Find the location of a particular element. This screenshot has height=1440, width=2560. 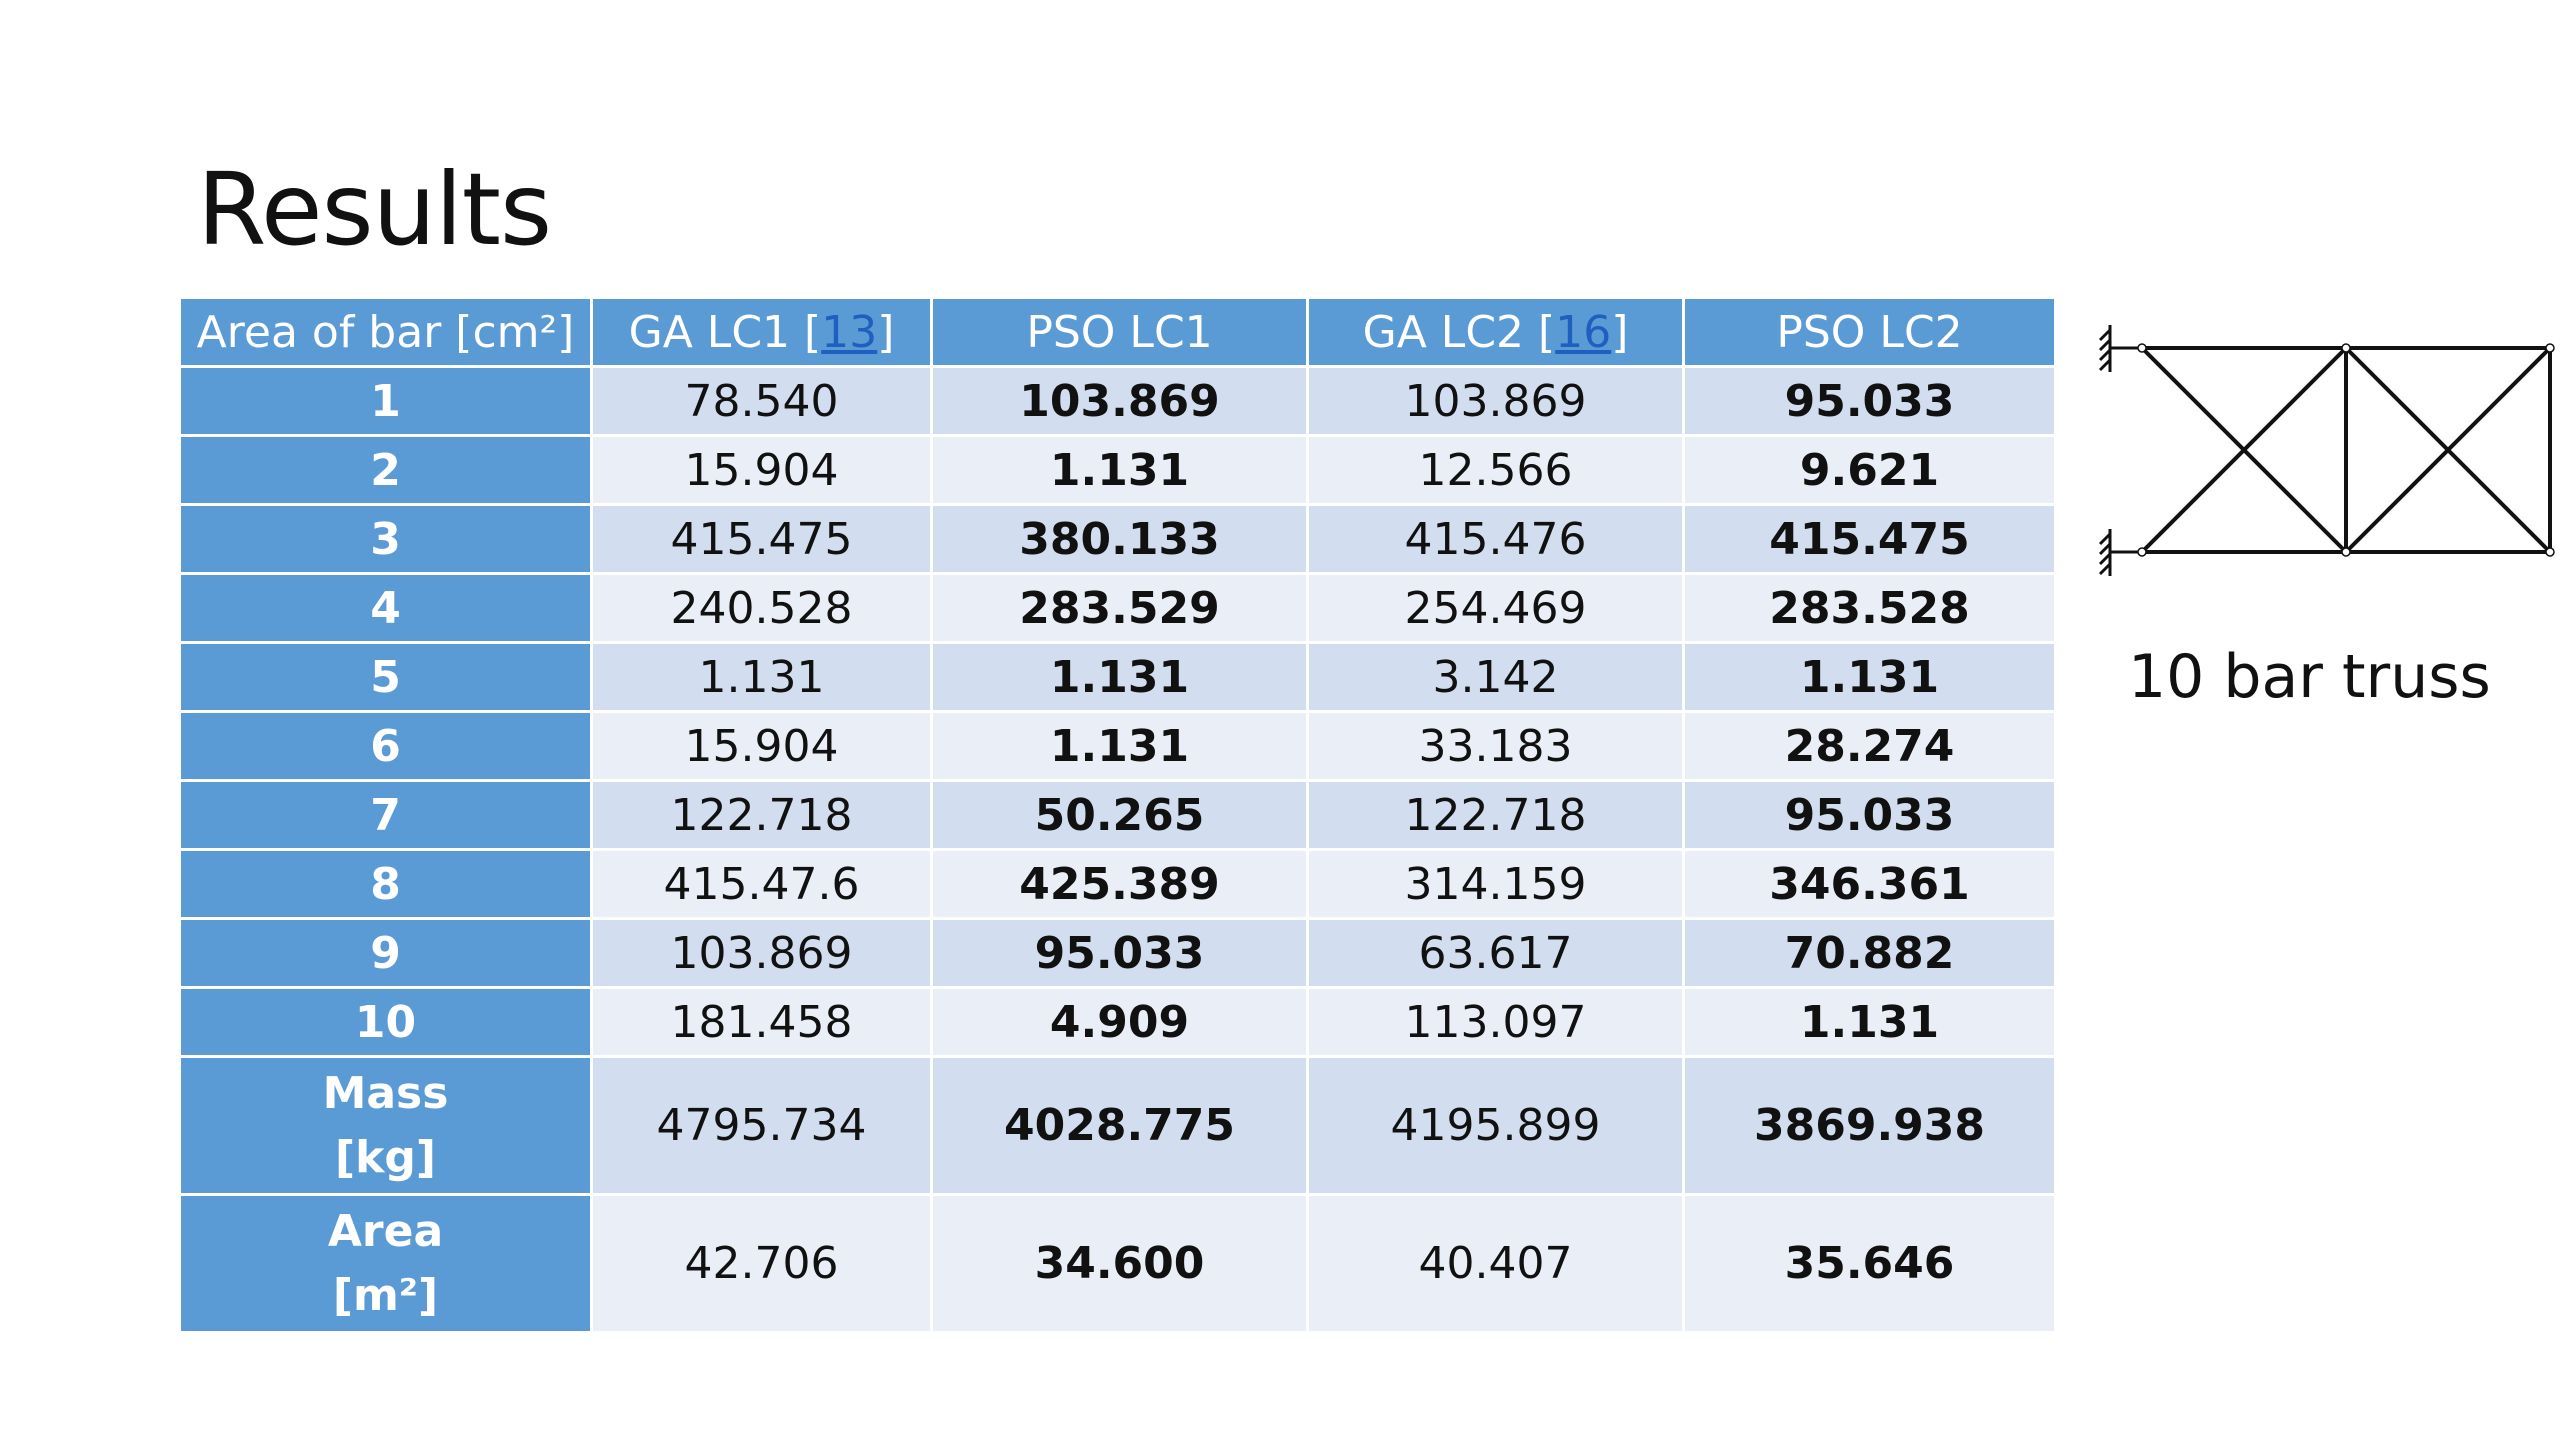

row-label: 10 is located at coordinates (385, 1022).